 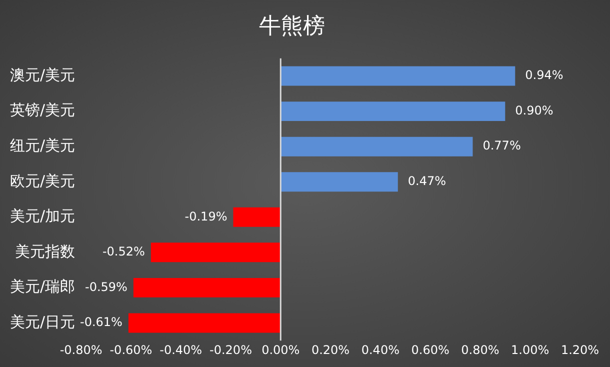 I want to click on data-label: 0.47%, so click(x=427, y=181).